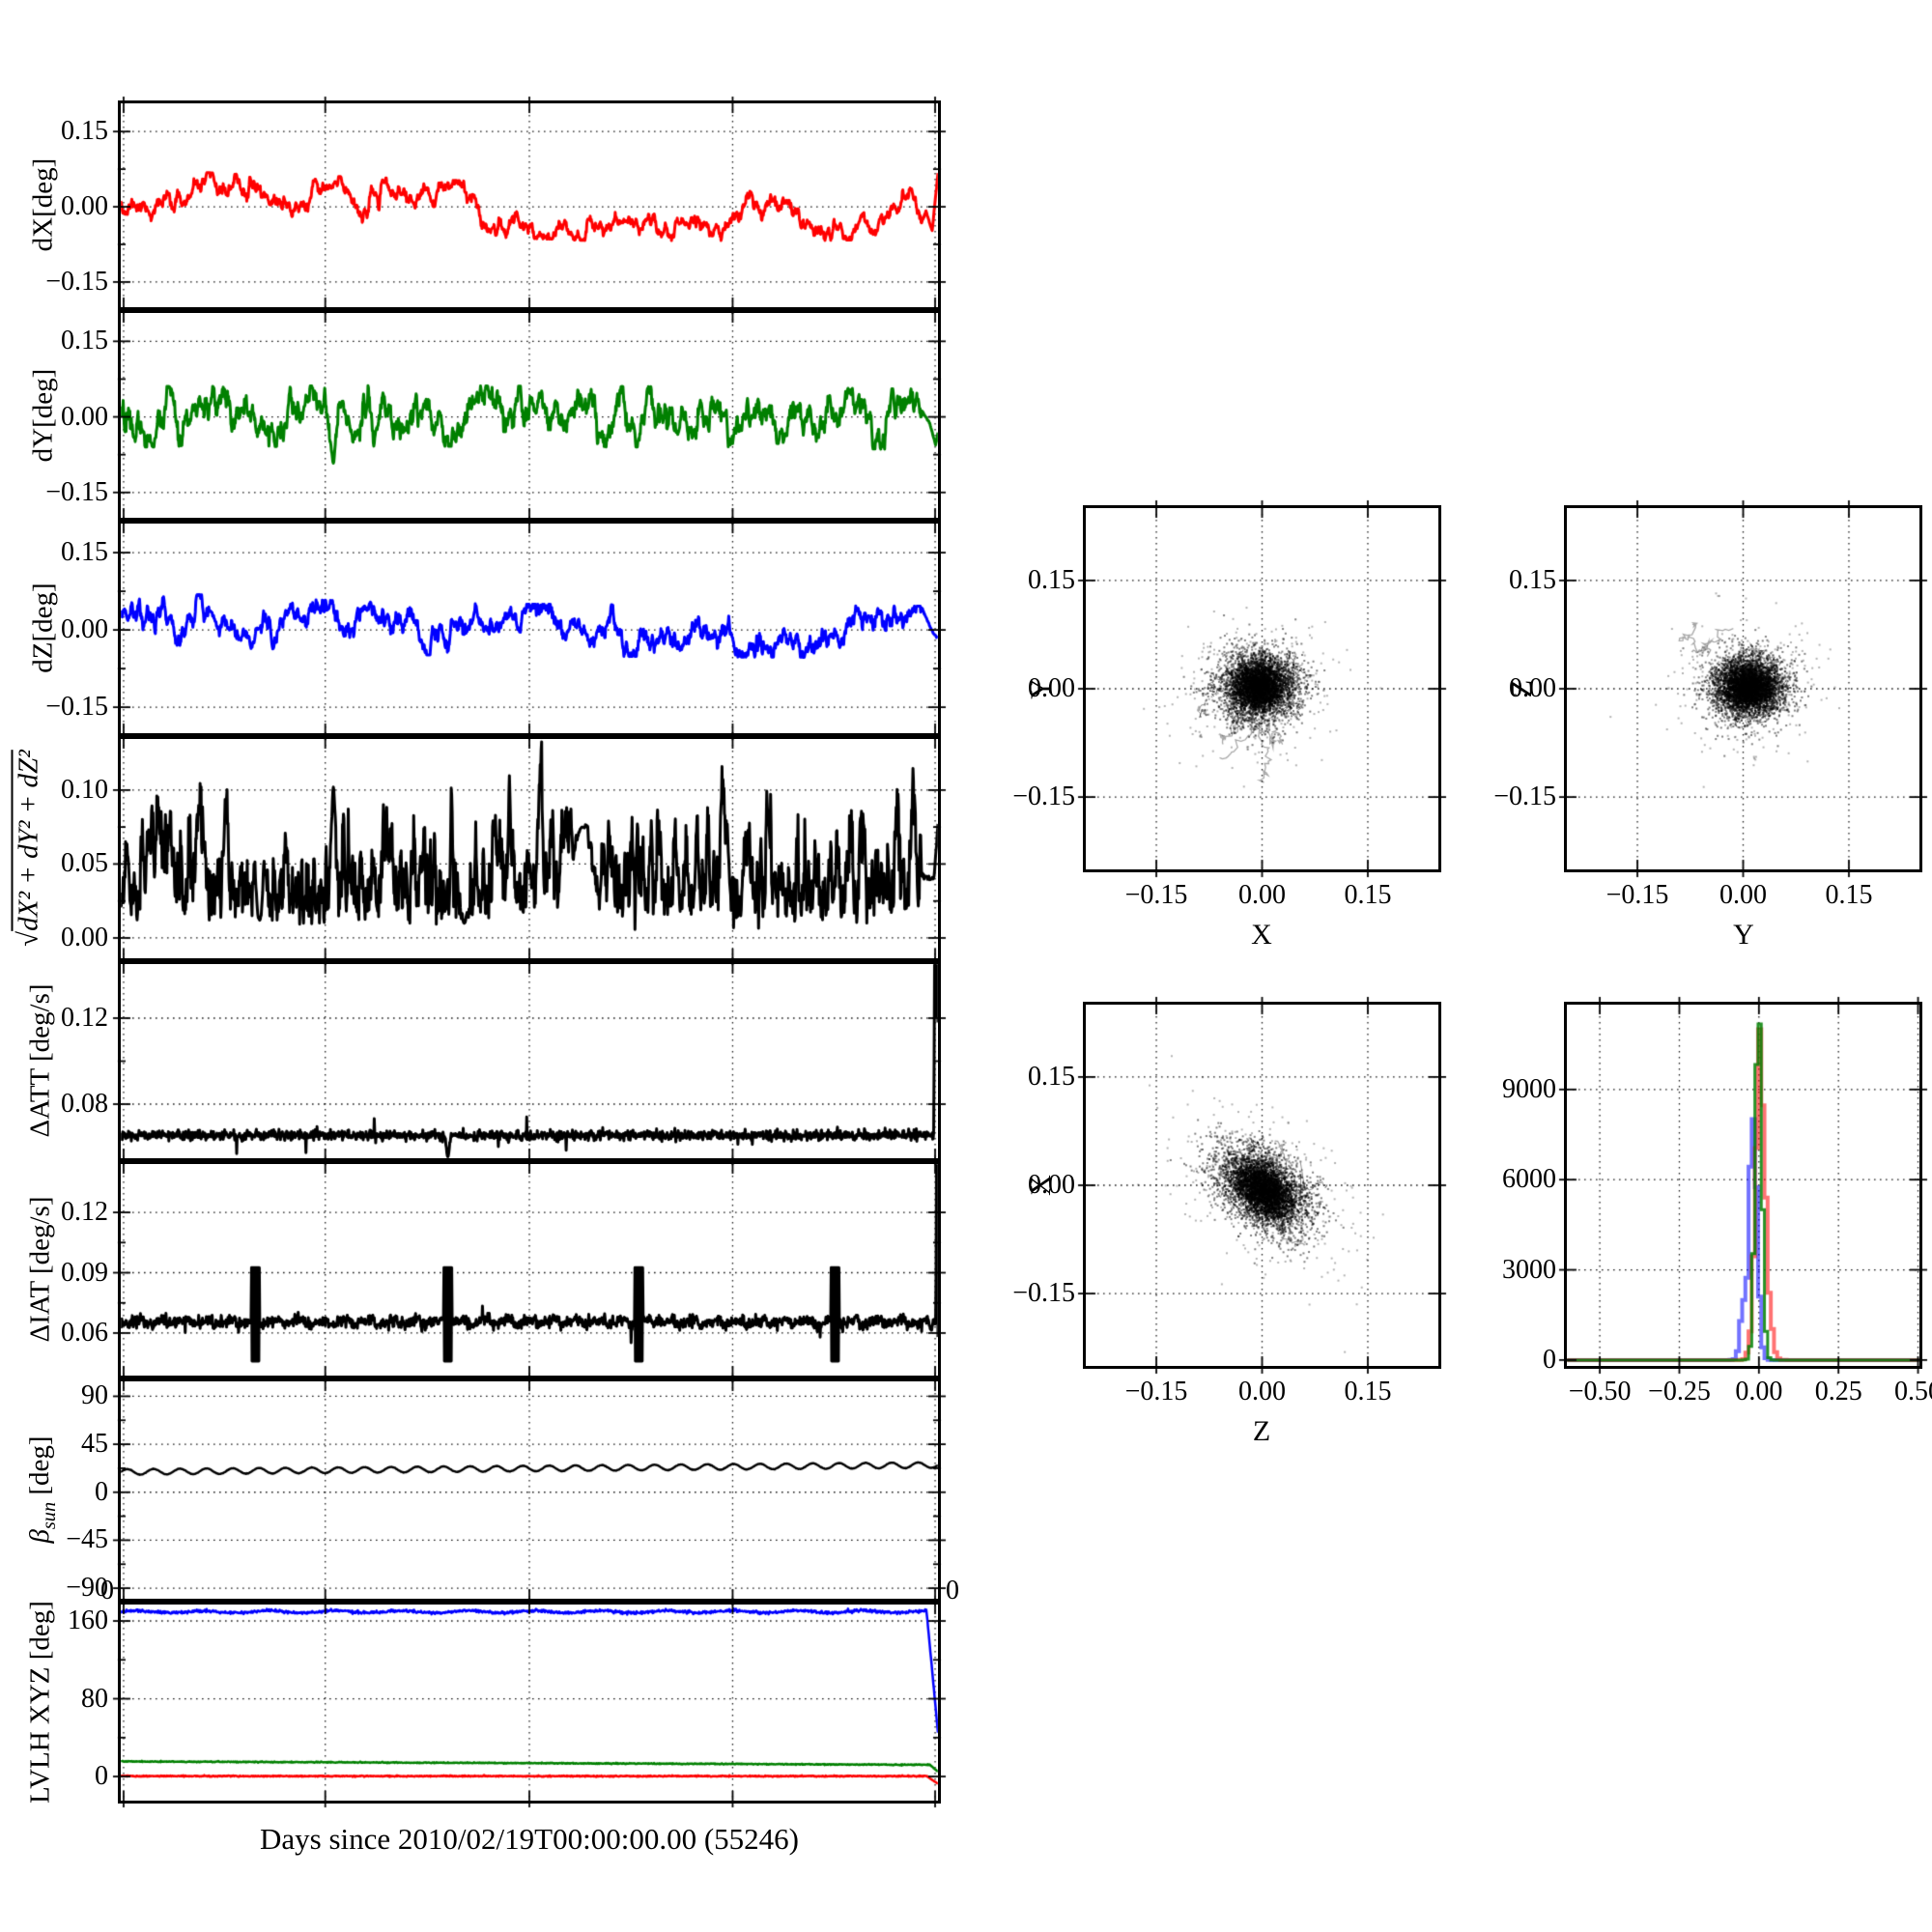 Image resolution: width=1932 pixels, height=1932 pixels. I want to click on xtick-XZ: 0.00, so click(1262, 1391).